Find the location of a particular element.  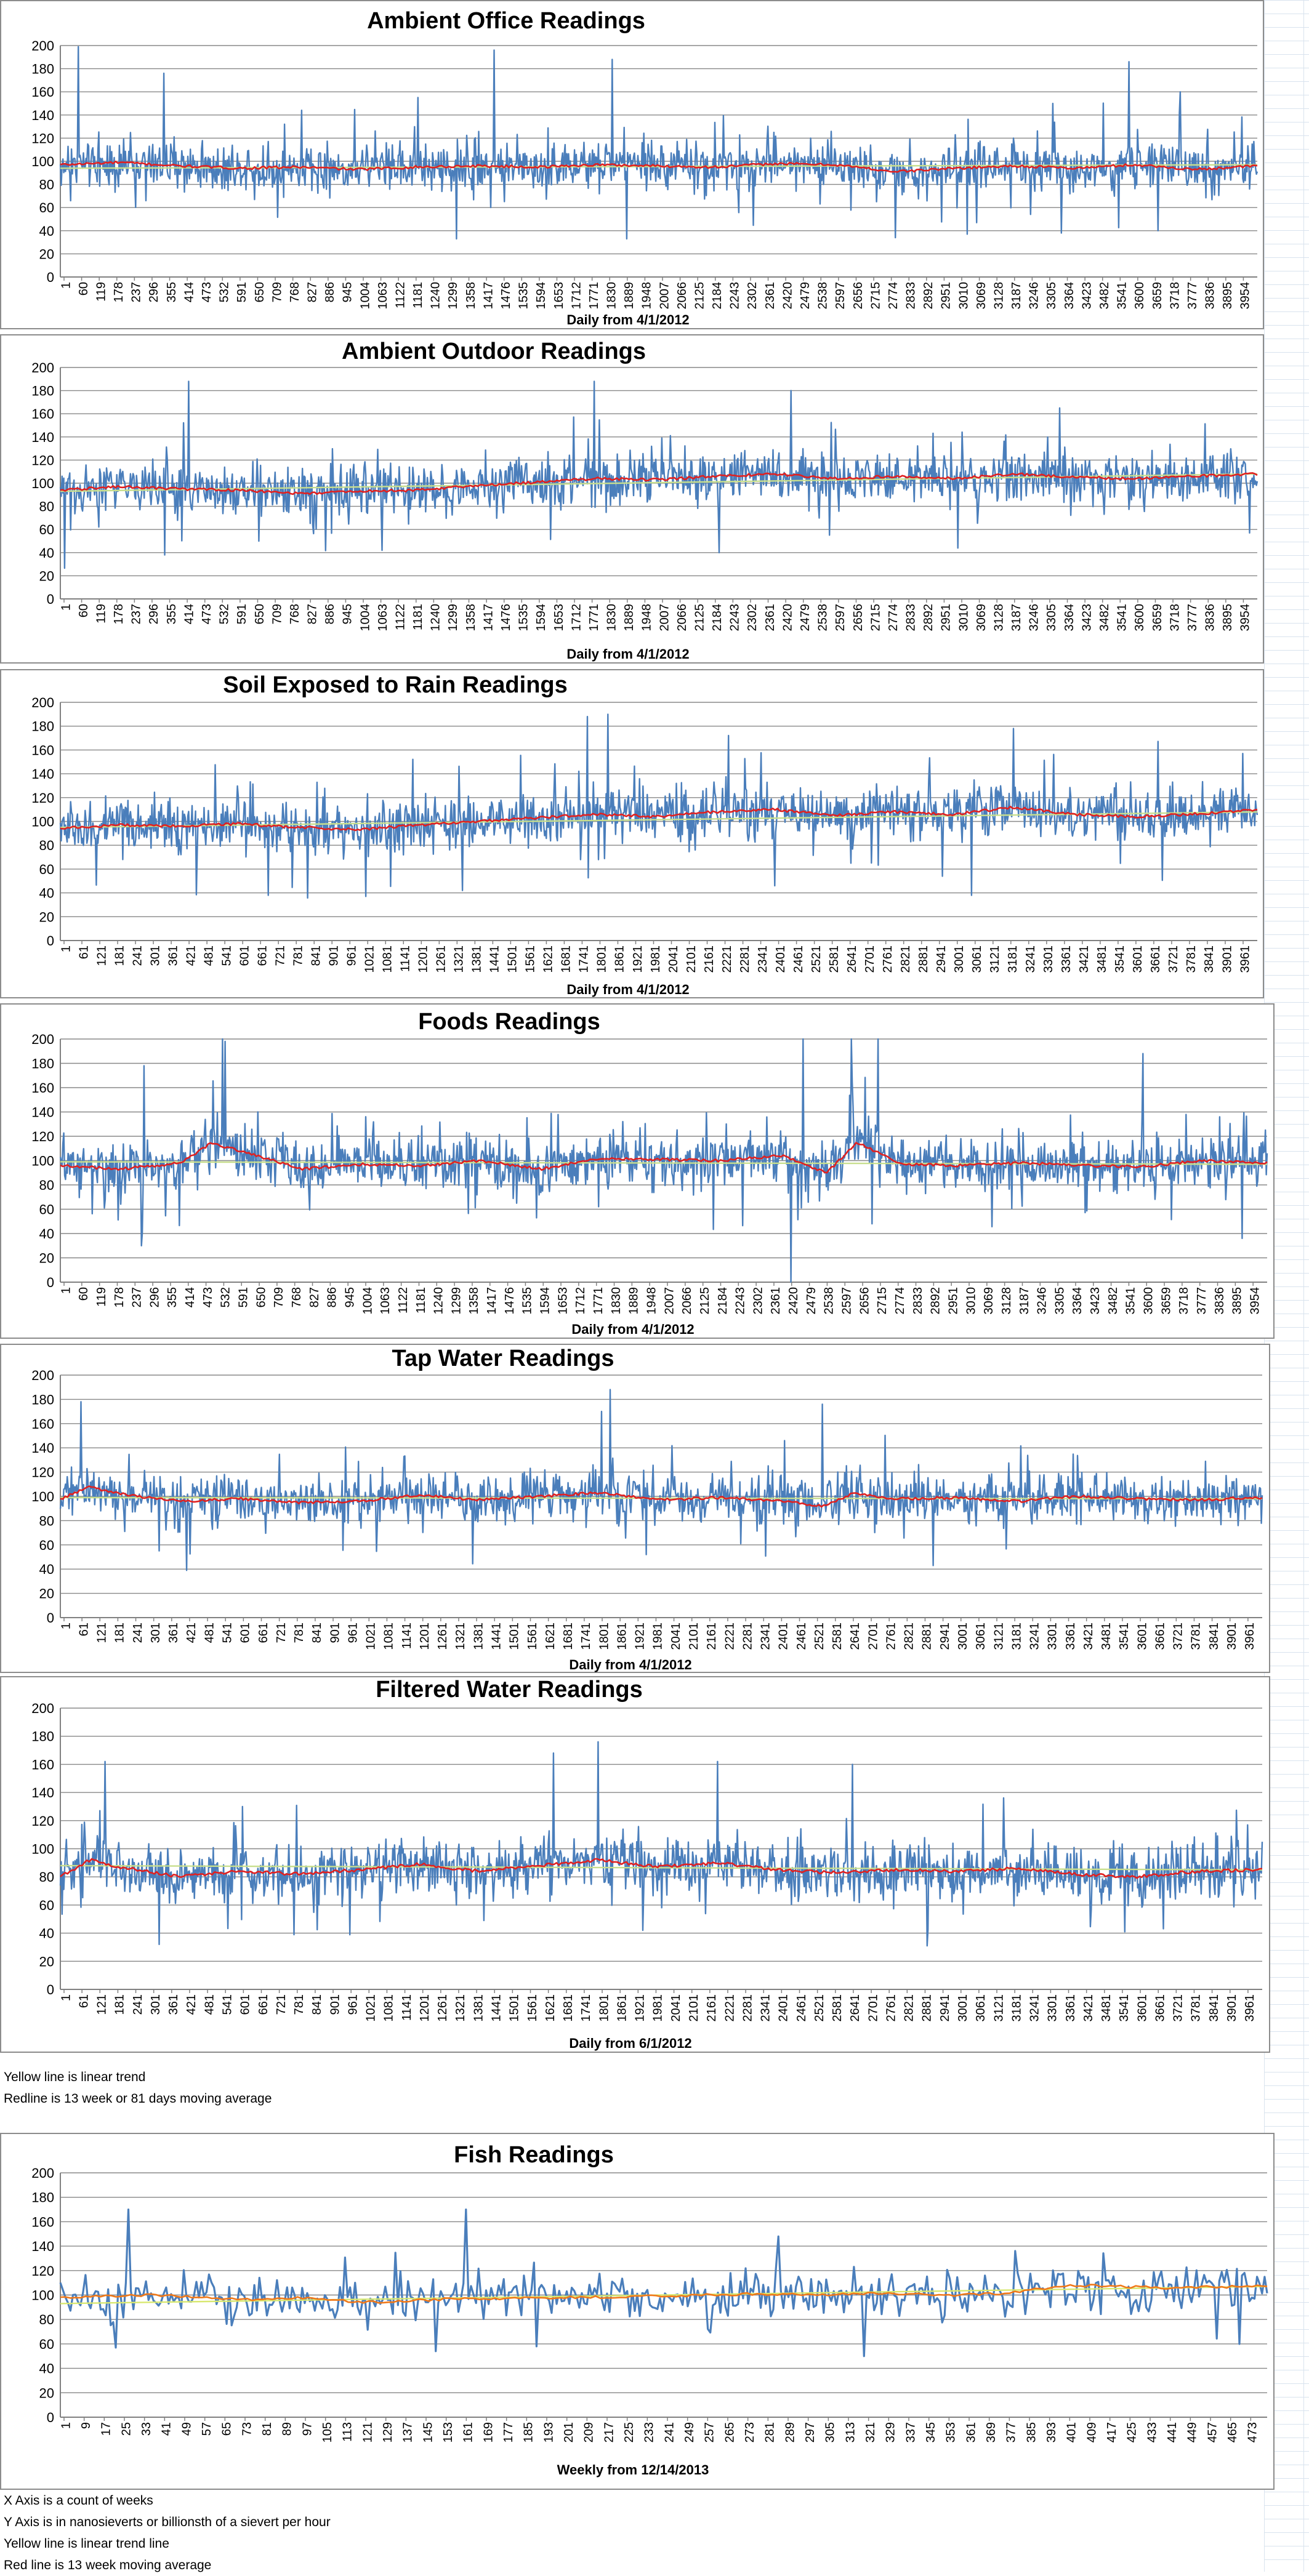

x-tick-label: 414 is located at coordinates (189, 614).